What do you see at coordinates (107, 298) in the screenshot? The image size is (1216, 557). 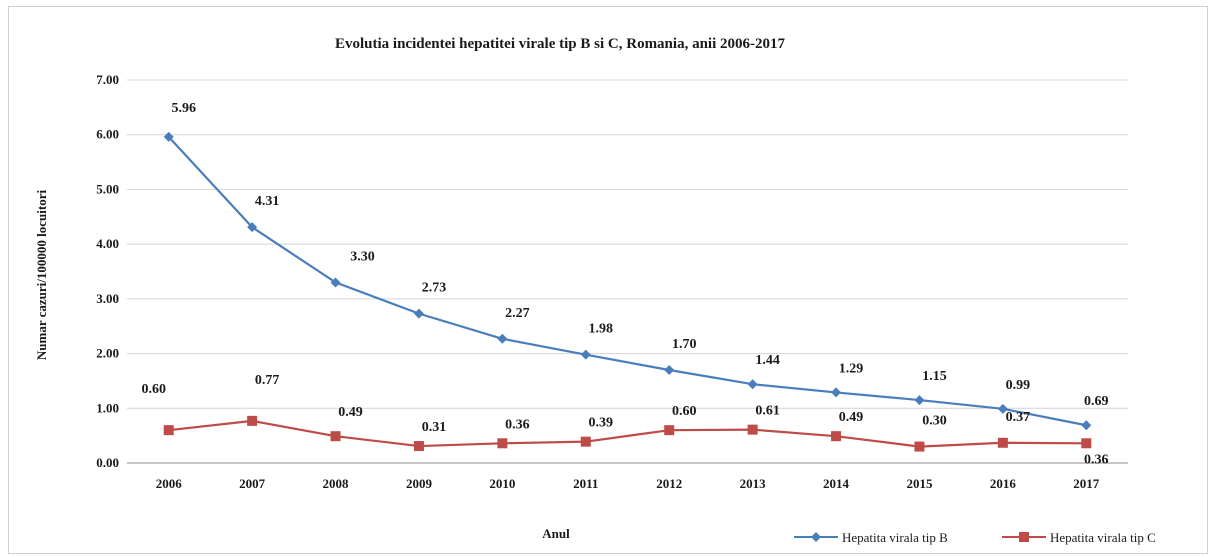 I see `y-tick-label: 3.00` at bounding box center [107, 298].